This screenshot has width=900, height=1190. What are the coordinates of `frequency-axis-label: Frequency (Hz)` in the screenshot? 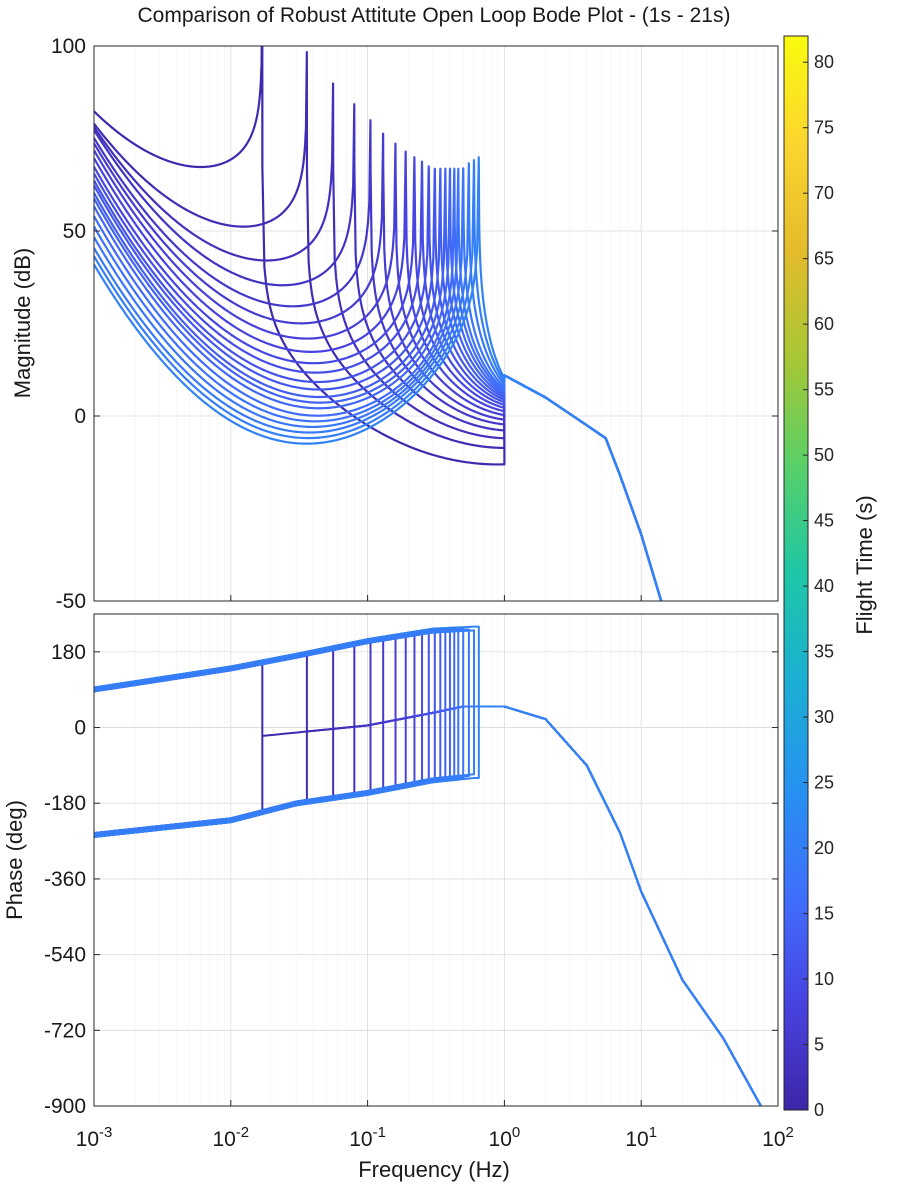 It's located at (434, 1169).